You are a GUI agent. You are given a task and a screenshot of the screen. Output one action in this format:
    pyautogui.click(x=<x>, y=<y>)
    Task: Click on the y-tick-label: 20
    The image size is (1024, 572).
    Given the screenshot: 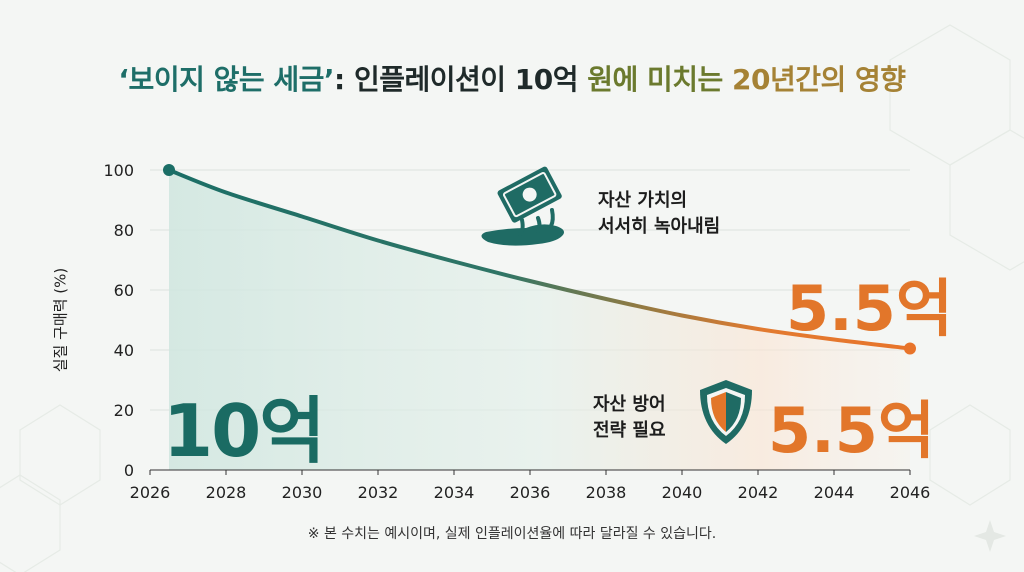 What is the action you would take?
    pyautogui.click(x=124, y=410)
    